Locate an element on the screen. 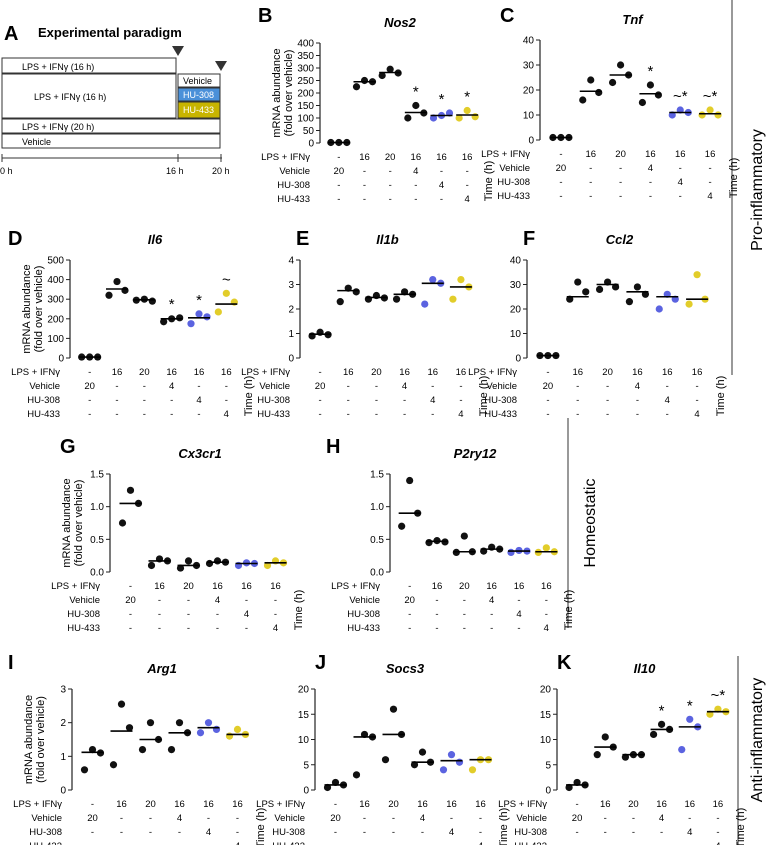  treatment-hu433 is located at coordinates (199, 110).